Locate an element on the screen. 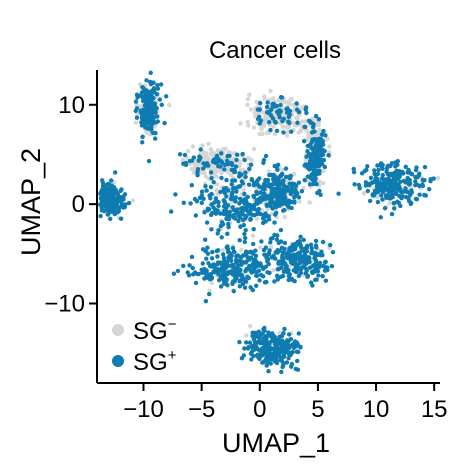  legend-label: SG+ is located at coordinates (155, 361).